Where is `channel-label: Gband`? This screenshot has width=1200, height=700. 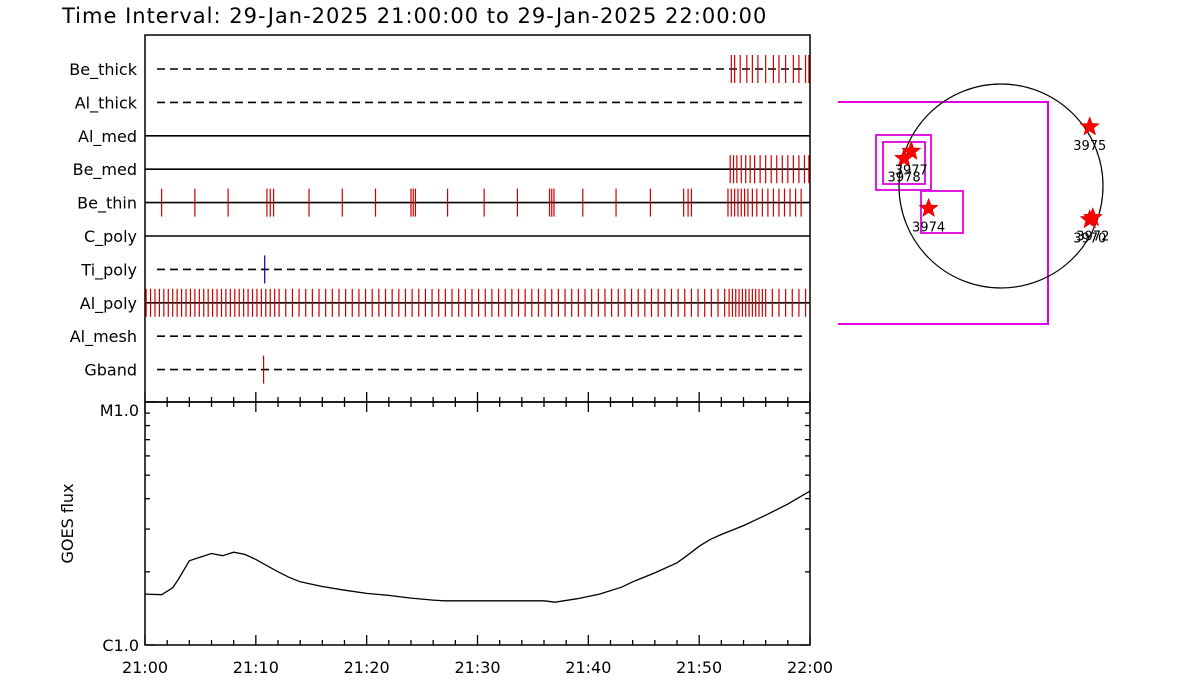 channel-label: Gband is located at coordinates (110, 370).